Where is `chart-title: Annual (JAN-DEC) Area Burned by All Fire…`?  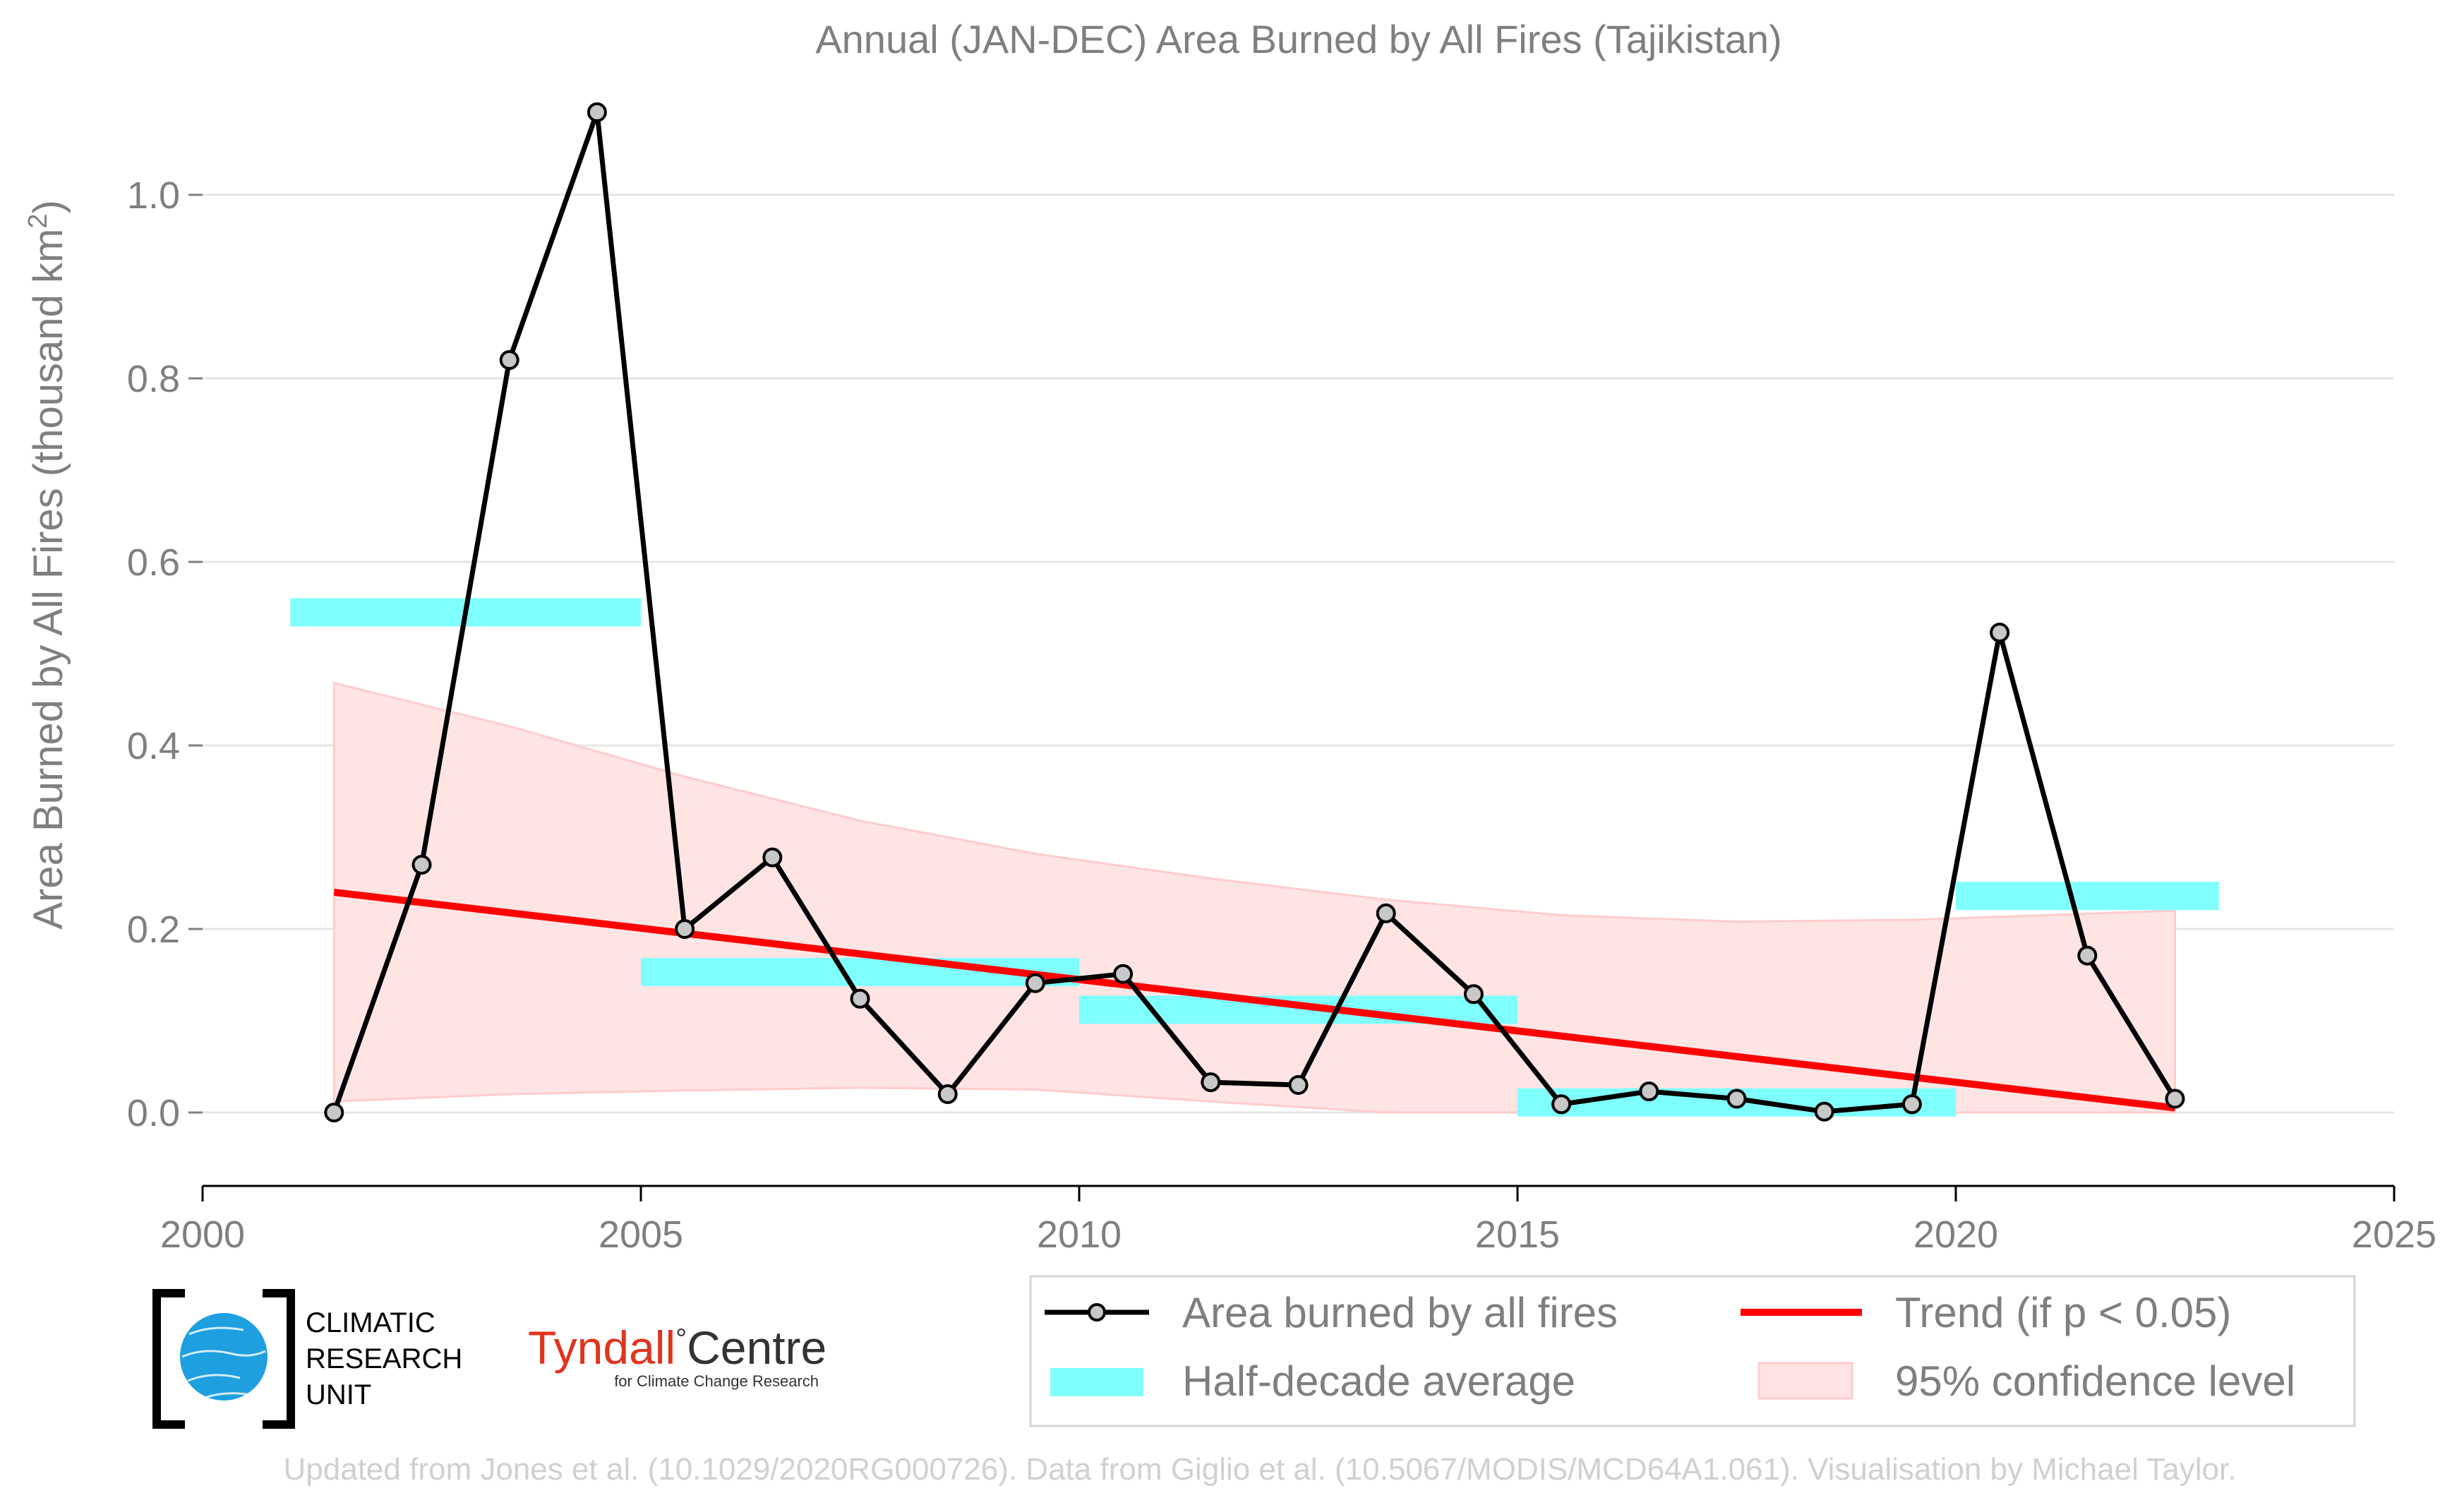
chart-title: Annual (JAN-DEC) Area Burned by All Fire… is located at coordinates (1298, 39).